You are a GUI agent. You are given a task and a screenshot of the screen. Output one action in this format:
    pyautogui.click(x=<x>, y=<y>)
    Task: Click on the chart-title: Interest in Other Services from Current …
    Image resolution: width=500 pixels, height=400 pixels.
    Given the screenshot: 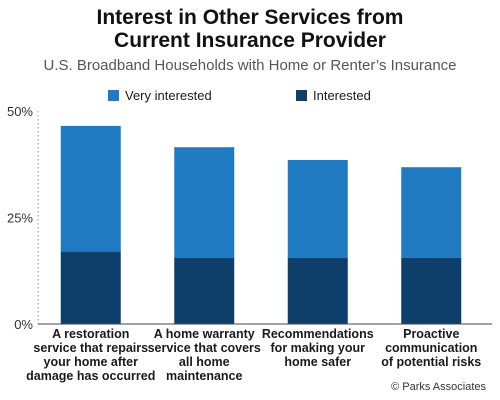 What is the action you would take?
    pyautogui.click(x=250, y=29)
    